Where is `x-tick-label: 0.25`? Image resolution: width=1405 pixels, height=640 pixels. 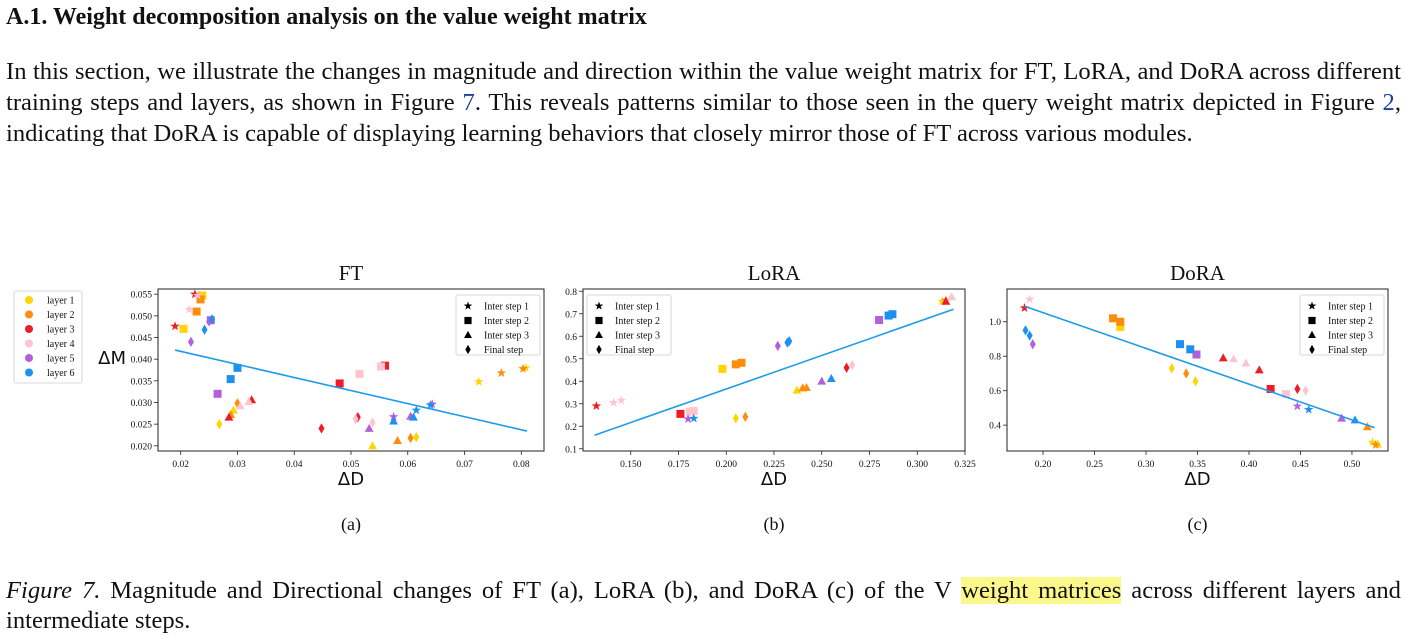
x-tick-label: 0.25 is located at coordinates (1094, 465).